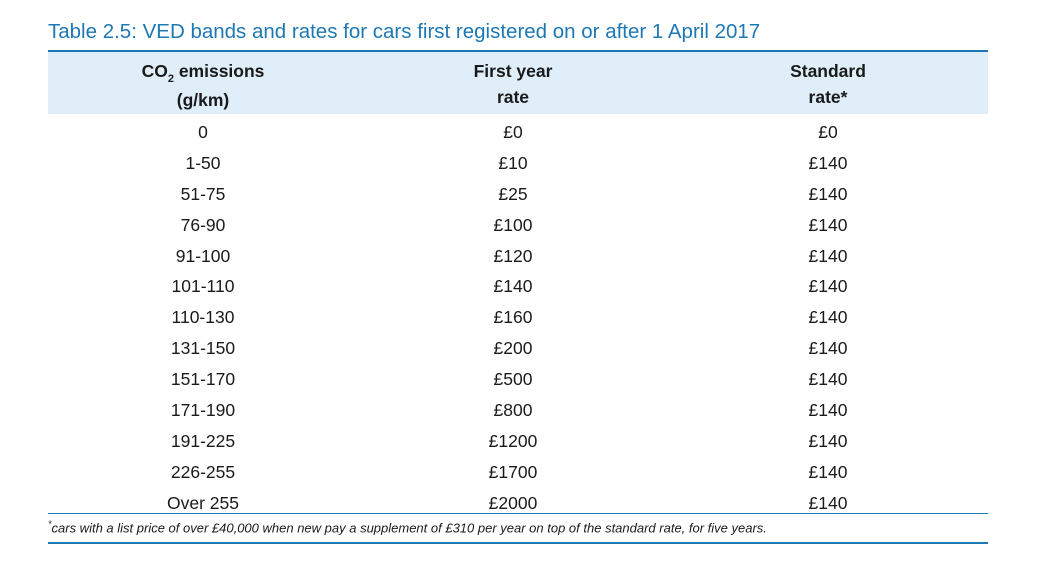 This screenshot has height=561, width=1040. Describe the element at coordinates (203, 162) in the screenshot. I see `cell-emissions: 1-50` at that location.